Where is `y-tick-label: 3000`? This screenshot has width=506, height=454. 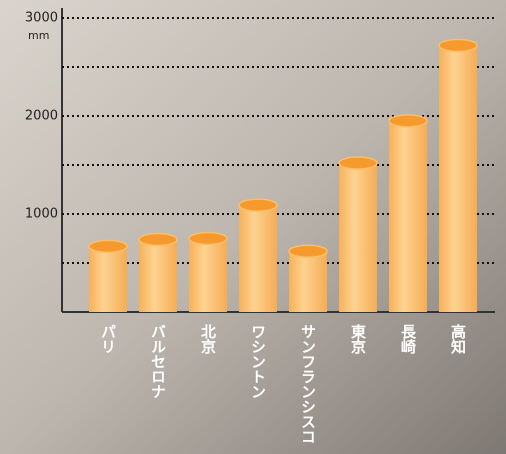
y-tick-label: 3000 is located at coordinates (41, 18).